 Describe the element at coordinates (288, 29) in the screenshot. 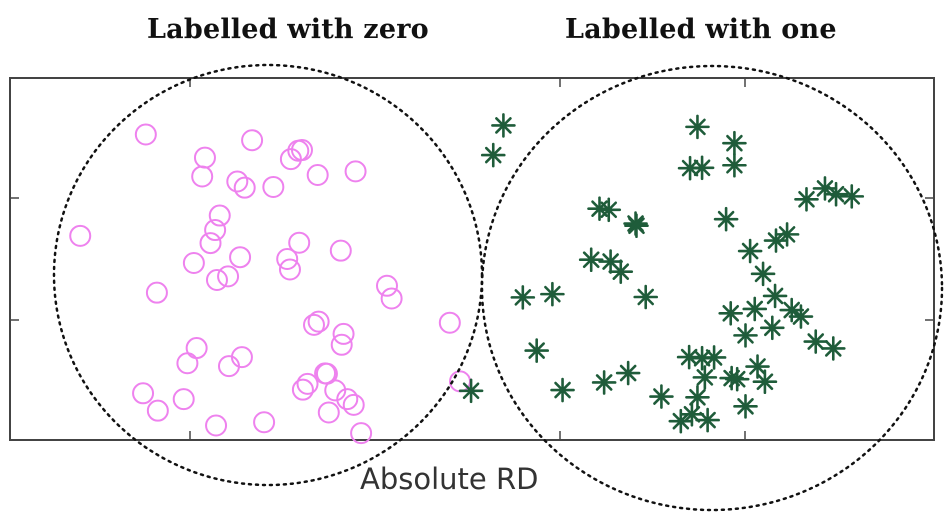

I see `group-title-zero: Labelled with zero` at that location.